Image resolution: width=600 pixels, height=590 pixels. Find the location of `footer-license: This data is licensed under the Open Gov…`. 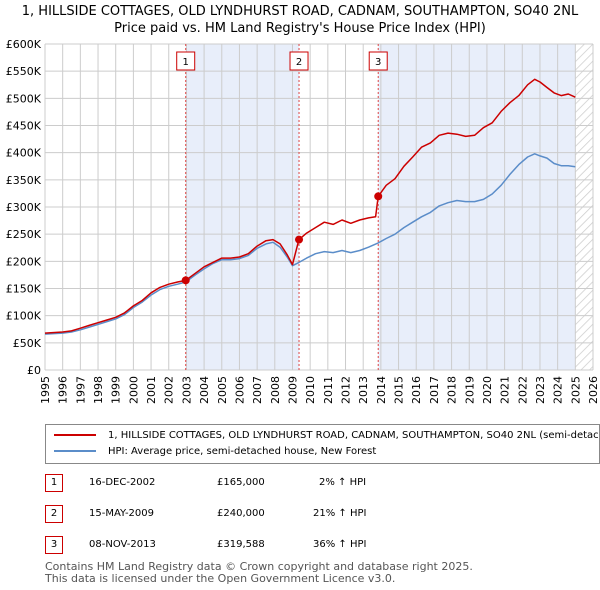

footer-license: This data is licensed under the Open Gov… is located at coordinates (220, 578).